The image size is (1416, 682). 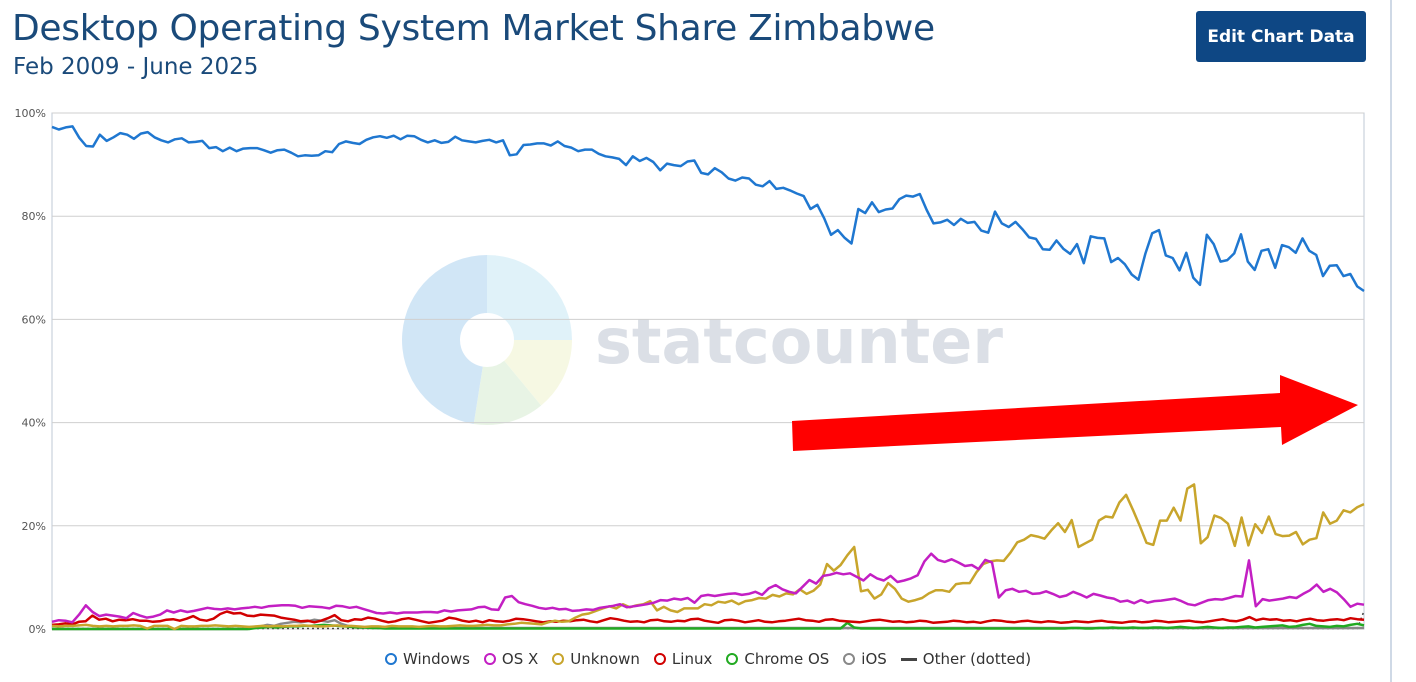 What do you see at coordinates (34, 319) in the screenshot?
I see `y-tick-label: 60%` at bounding box center [34, 319].